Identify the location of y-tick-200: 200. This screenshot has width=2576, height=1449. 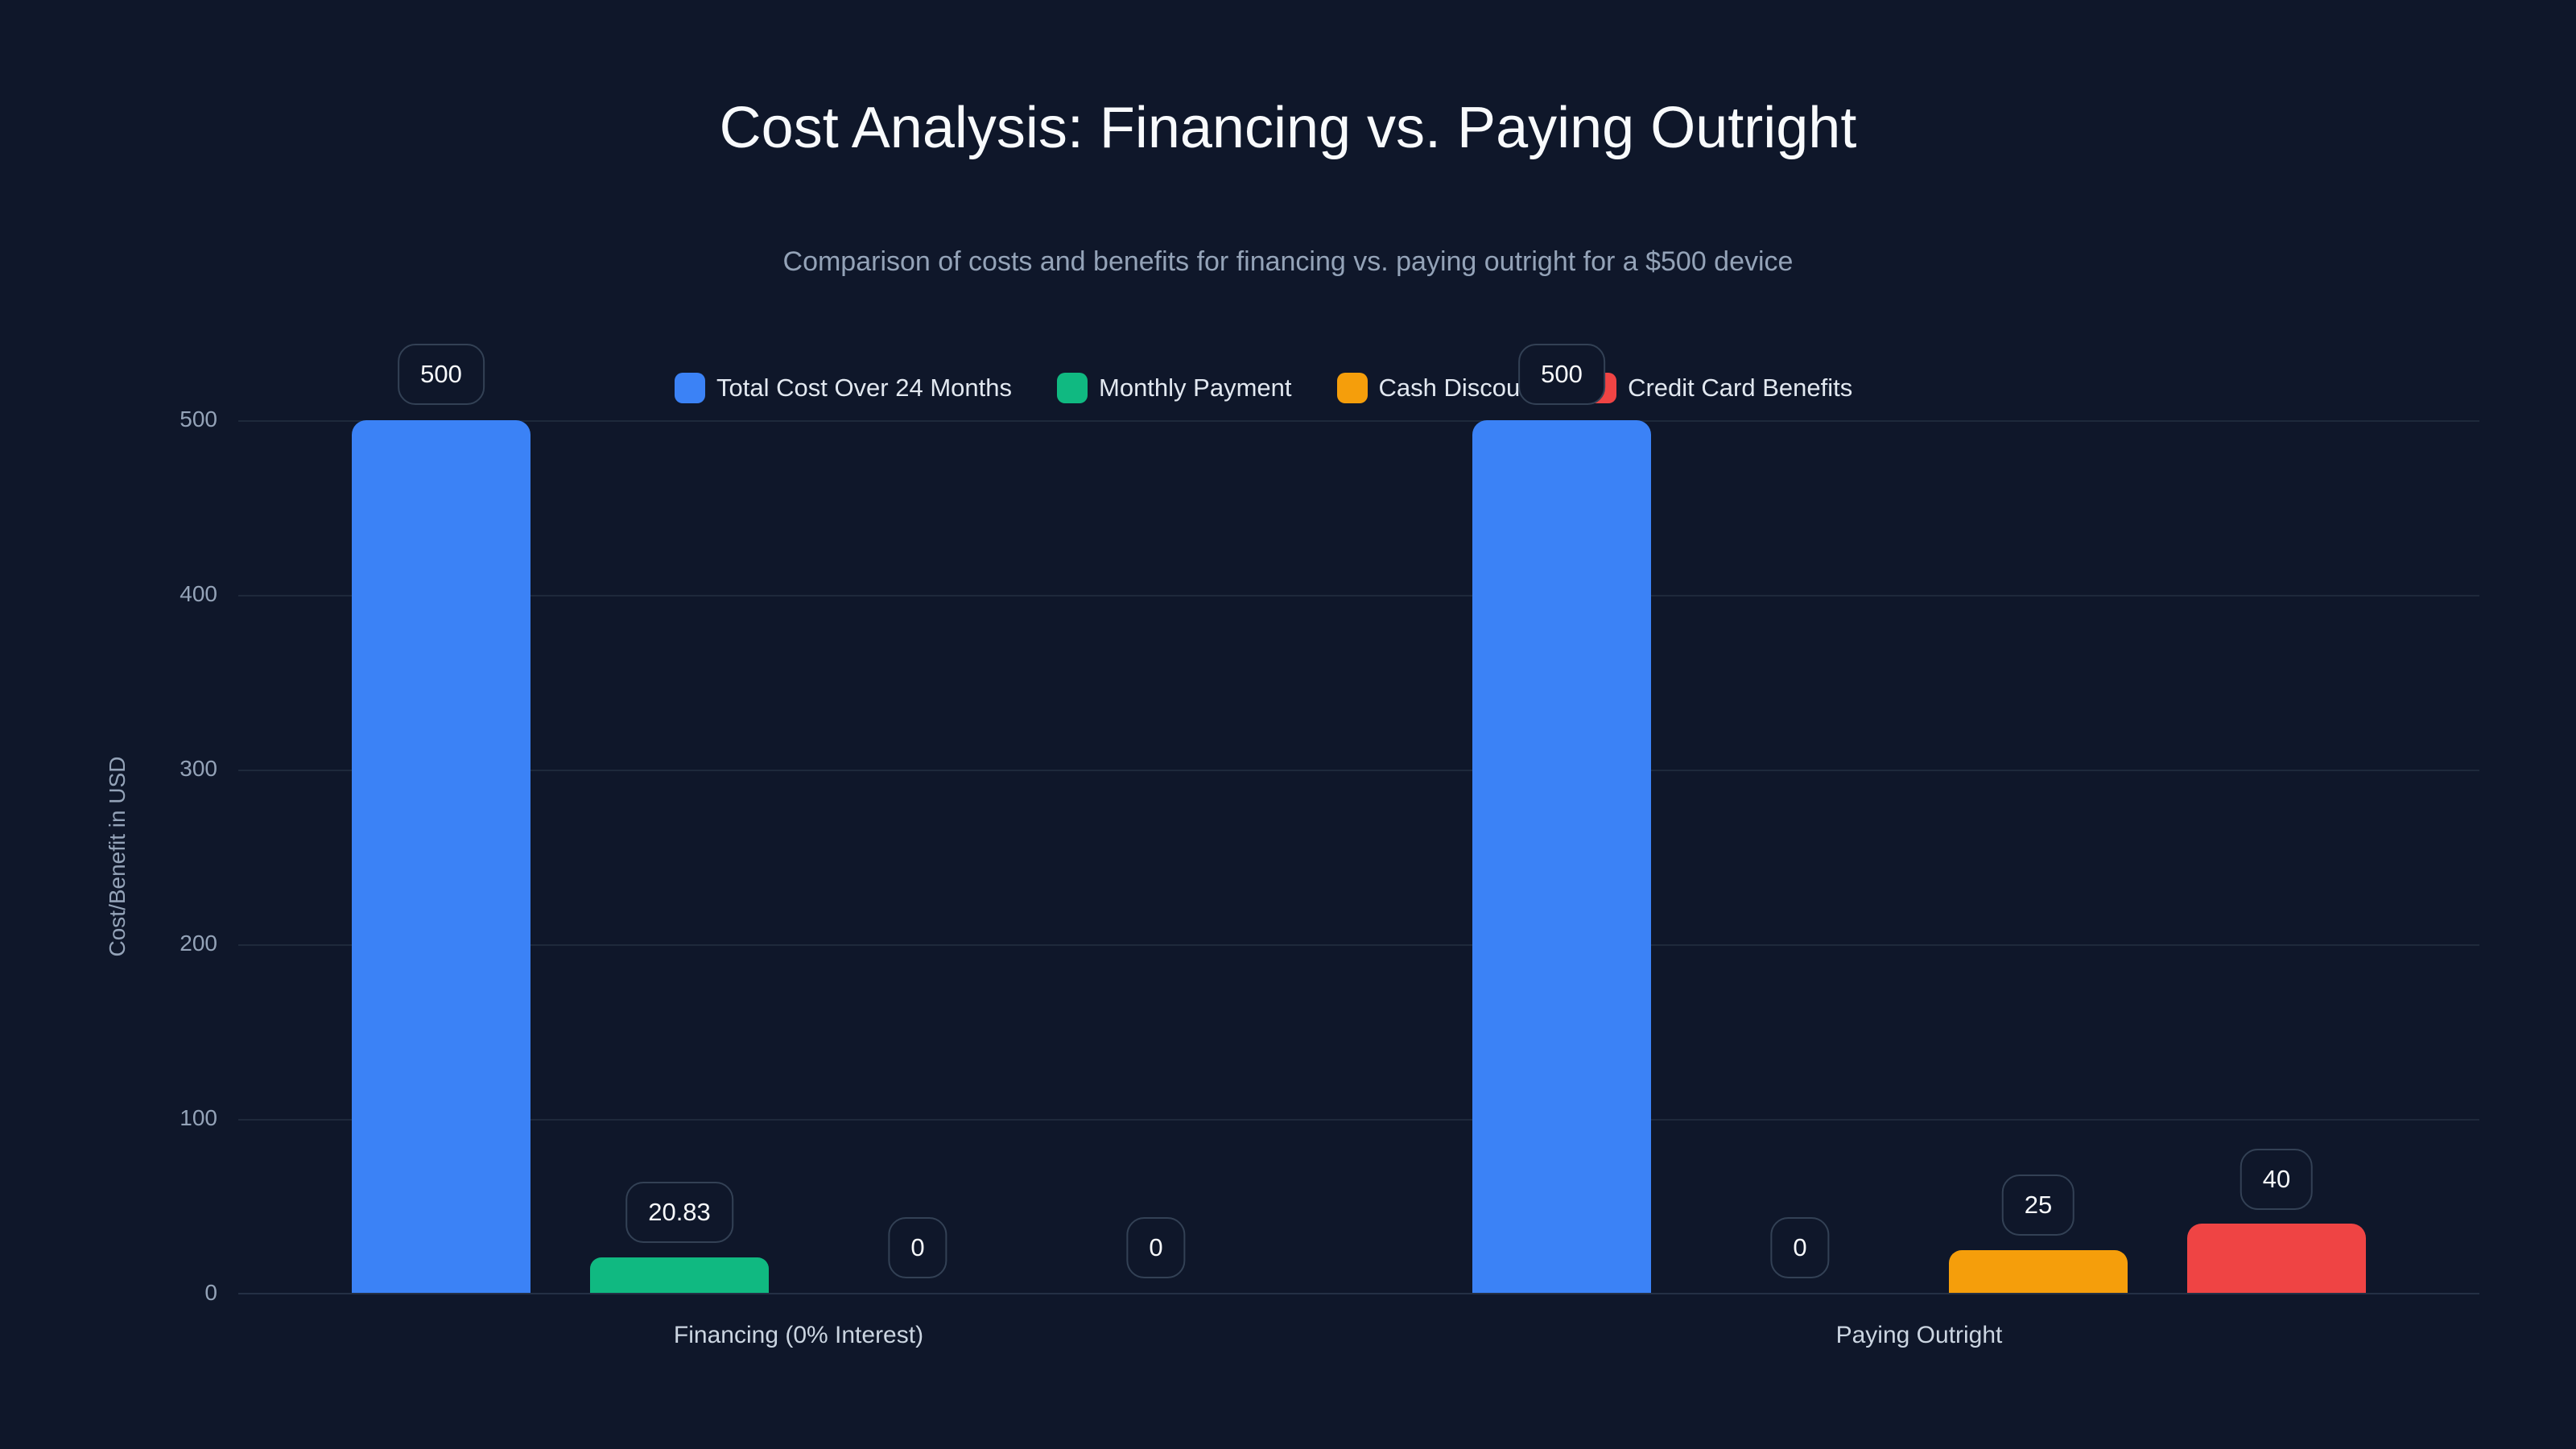
(198, 943).